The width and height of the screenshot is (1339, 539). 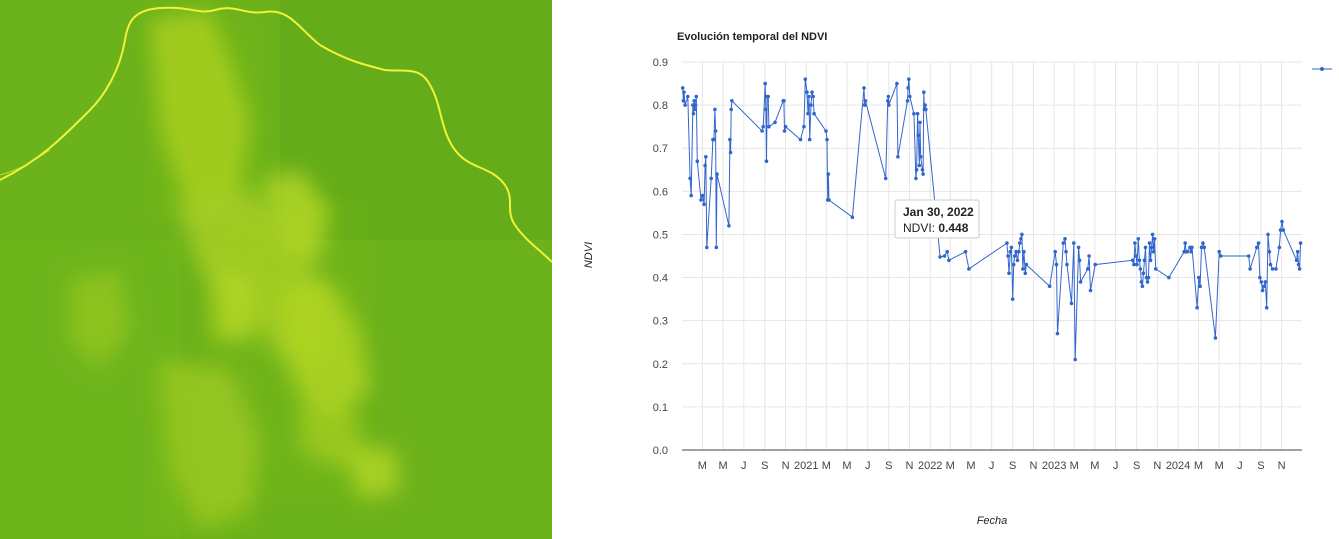 What do you see at coordinates (1322, 69) in the screenshot?
I see `legend-marker` at bounding box center [1322, 69].